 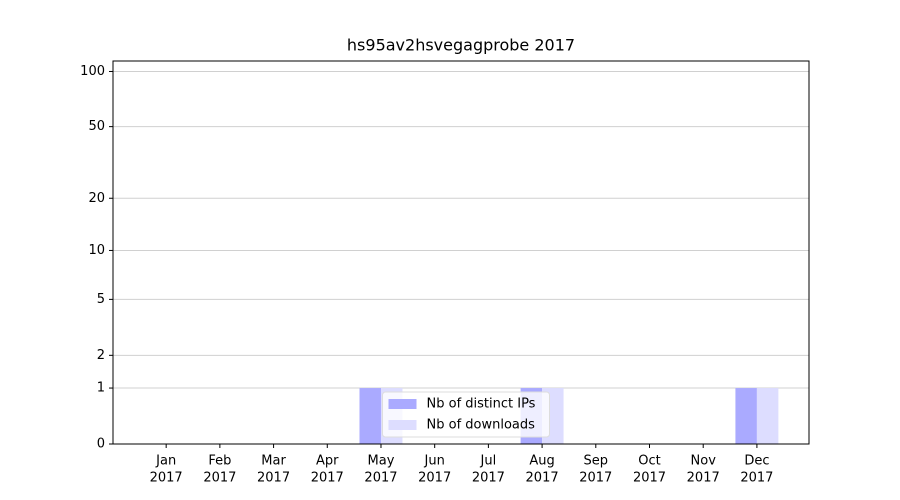 What do you see at coordinates (96, 250) in the screenshot?
I see `y-tick-label: 10` at bounding box center [96, 250].